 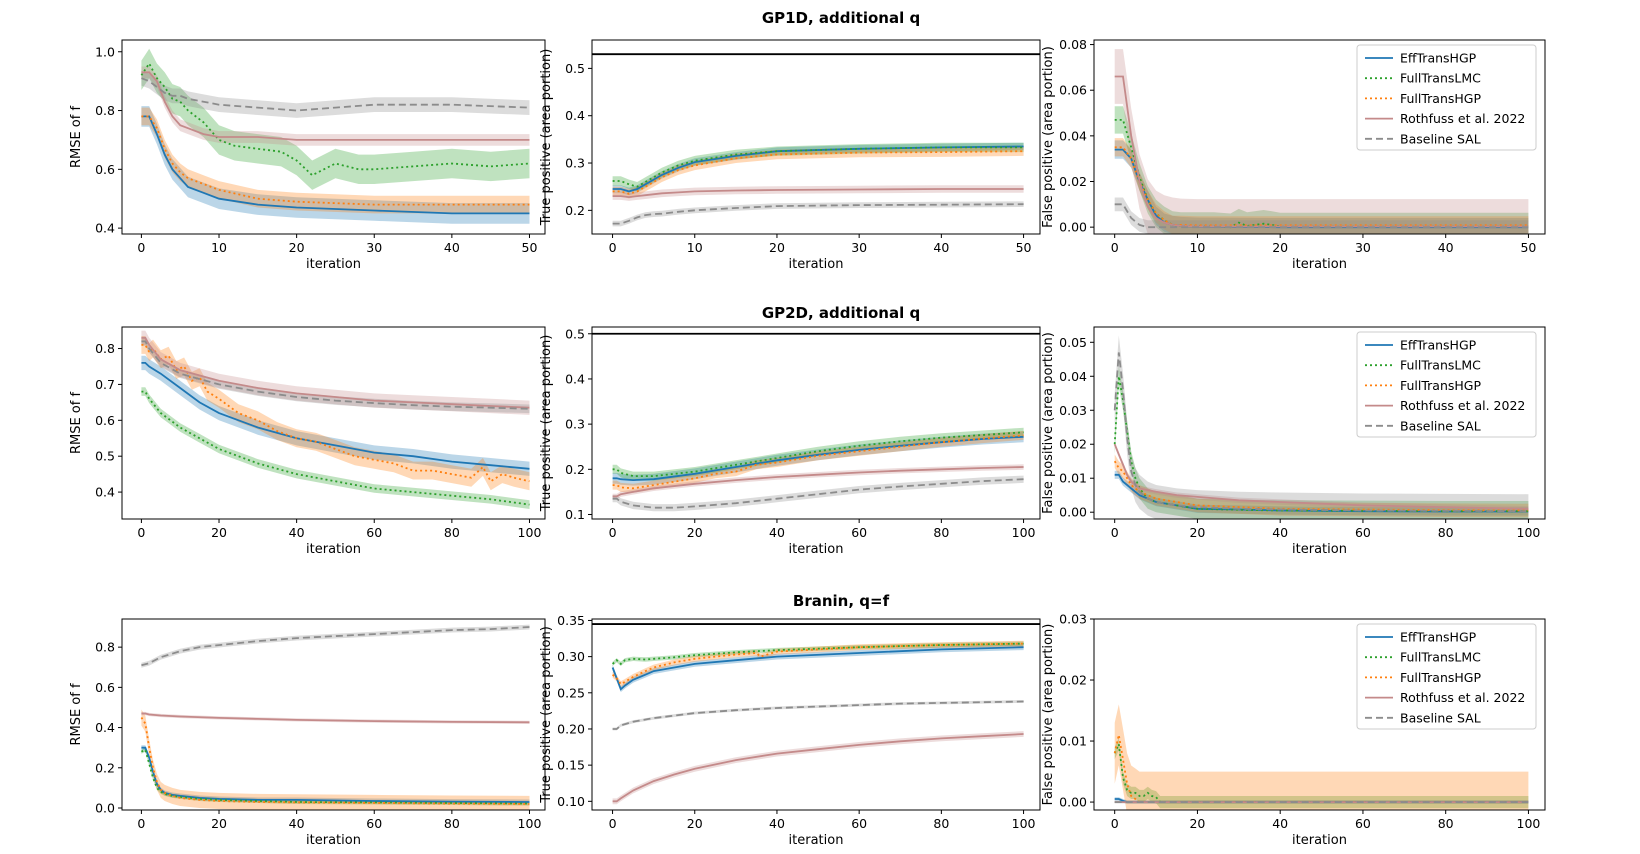 What do you see at coordinates (105, 51) in the screenshot?
I see `y-tick-label: 1.0` at bounding box center [105, 51].